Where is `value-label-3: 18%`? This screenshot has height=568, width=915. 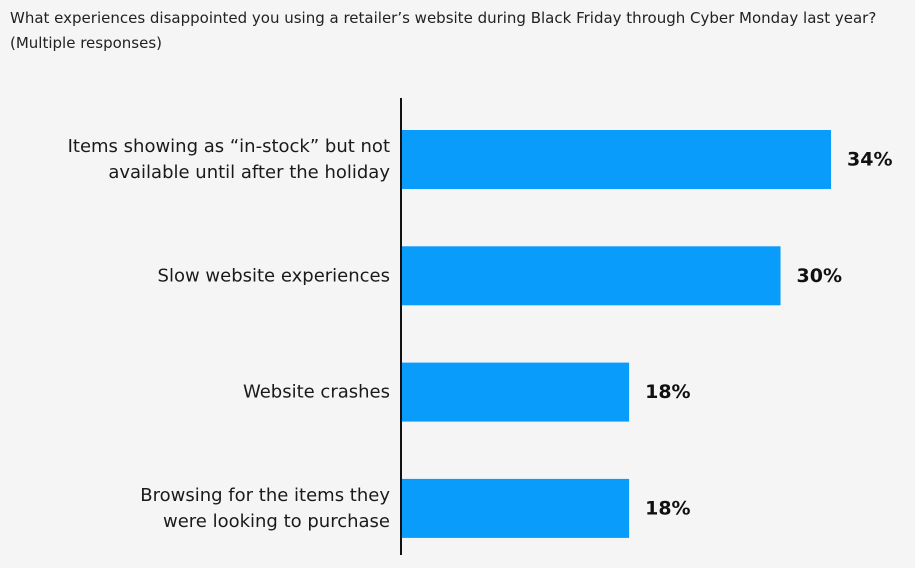
value-label-3: 18% is located at coordinates (667, 392).